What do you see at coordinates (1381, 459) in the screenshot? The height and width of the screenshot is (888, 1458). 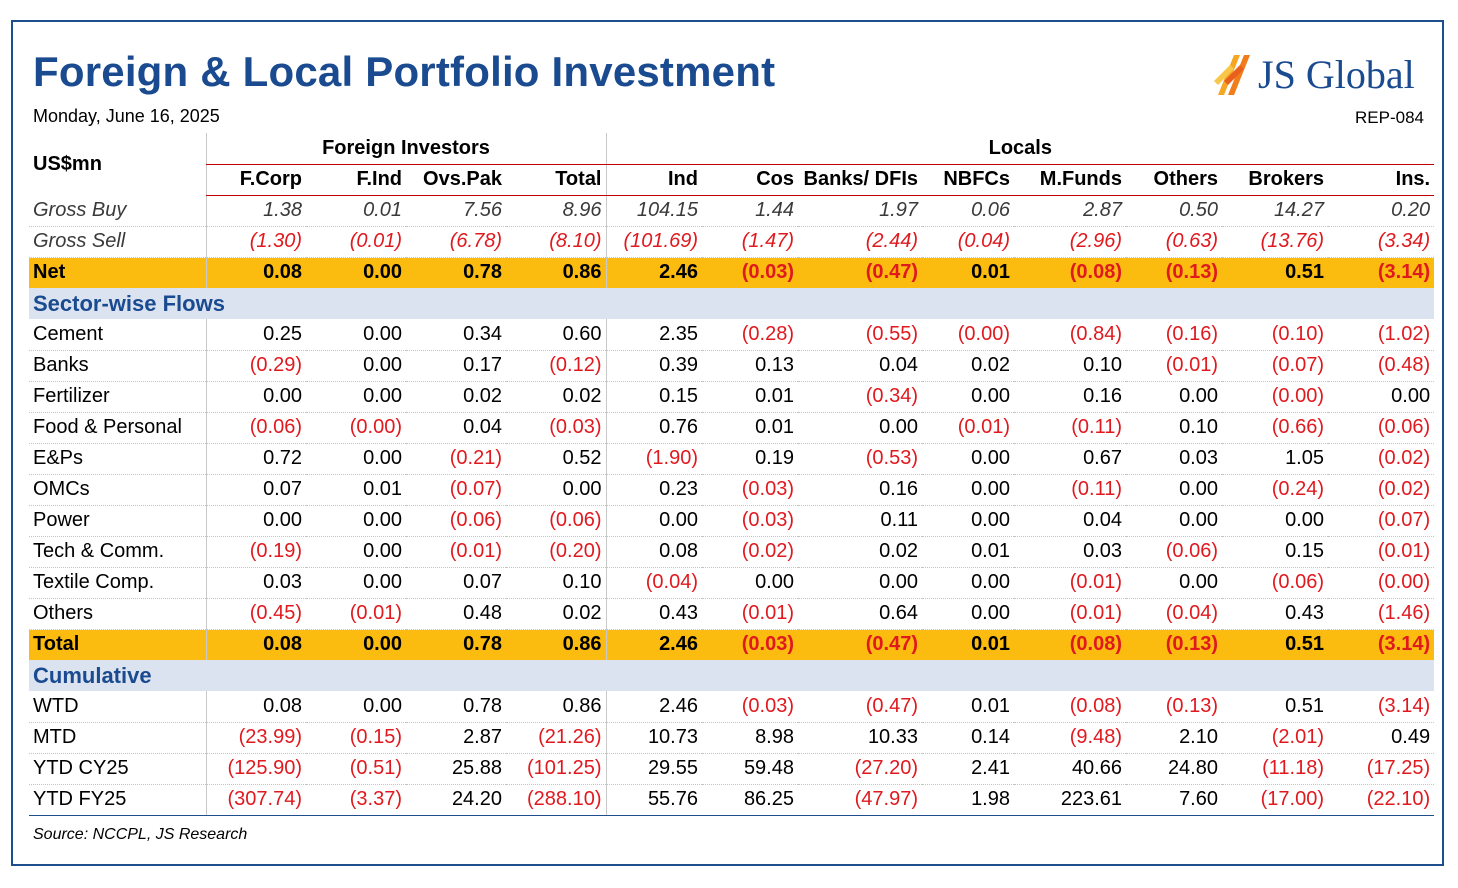 I see `table-cell: (0.02)` at bounding box center [1381, 459].